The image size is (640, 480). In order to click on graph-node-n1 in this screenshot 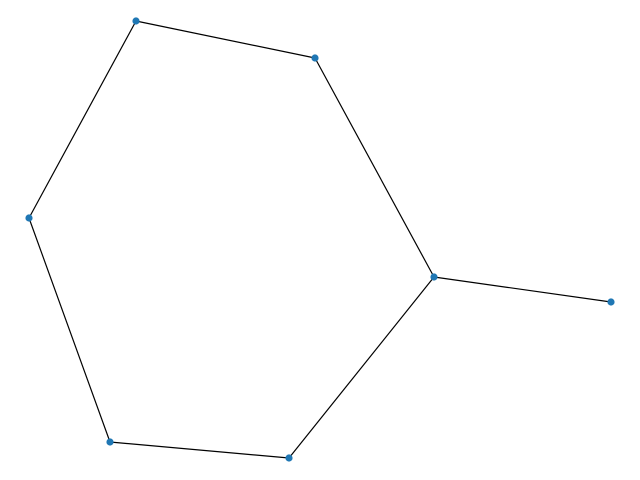, I will do `click(315, 58)`.